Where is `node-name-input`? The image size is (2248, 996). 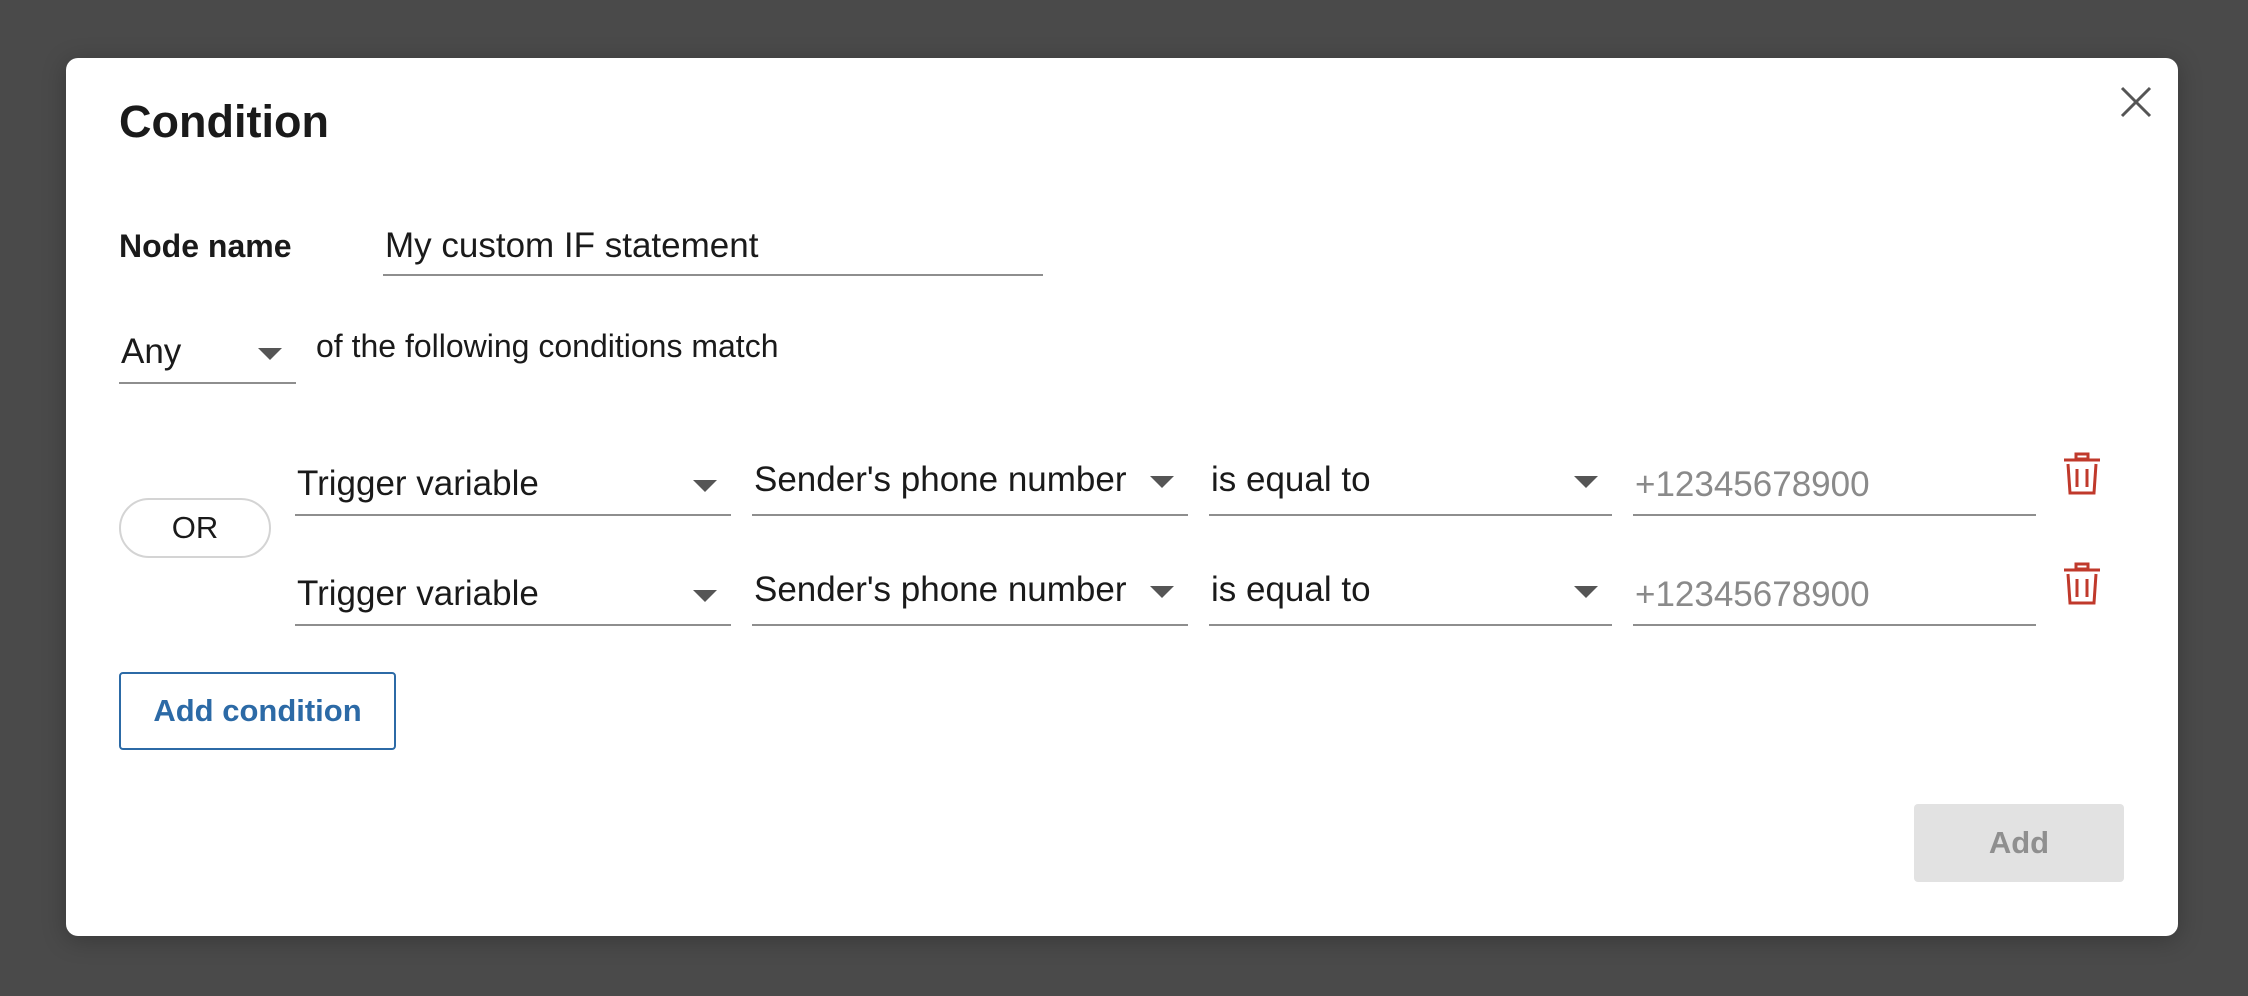 node-name-input is located at coordinates (713, 247).